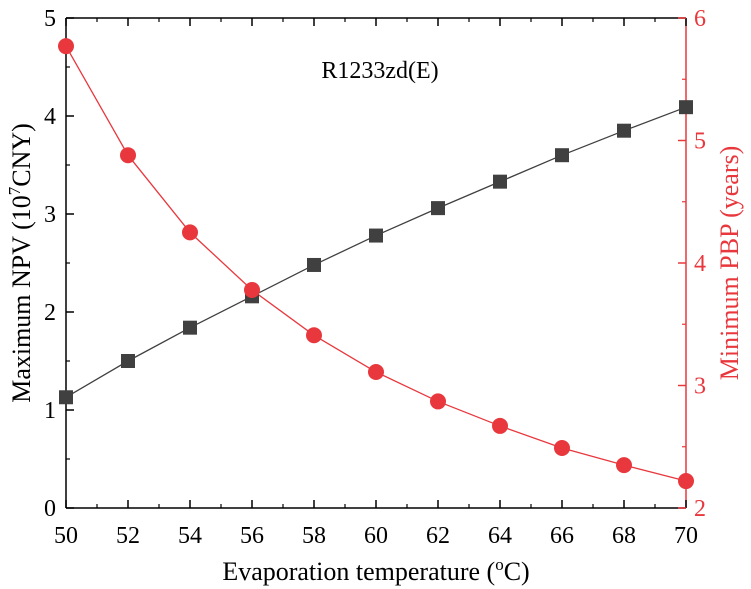 The image size is (751, 589). I want to click on x-axis-label: Evaporation temperature (oC), so click(375, 570).